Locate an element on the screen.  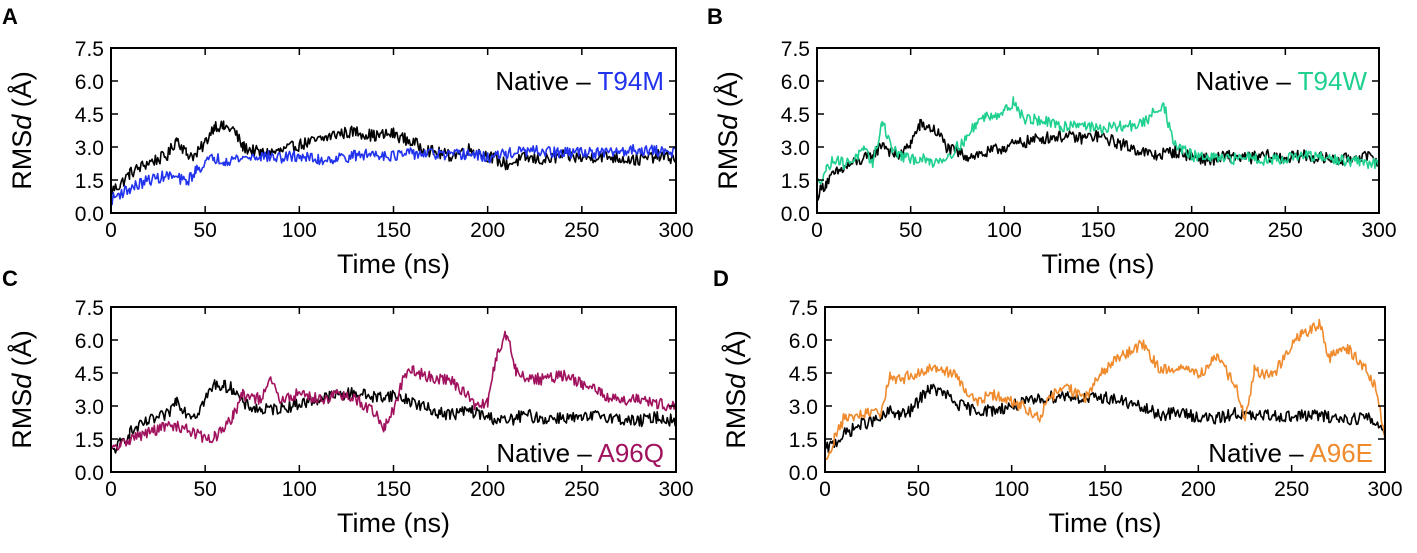
panel-letter: A is located at coordinates (10, 16).